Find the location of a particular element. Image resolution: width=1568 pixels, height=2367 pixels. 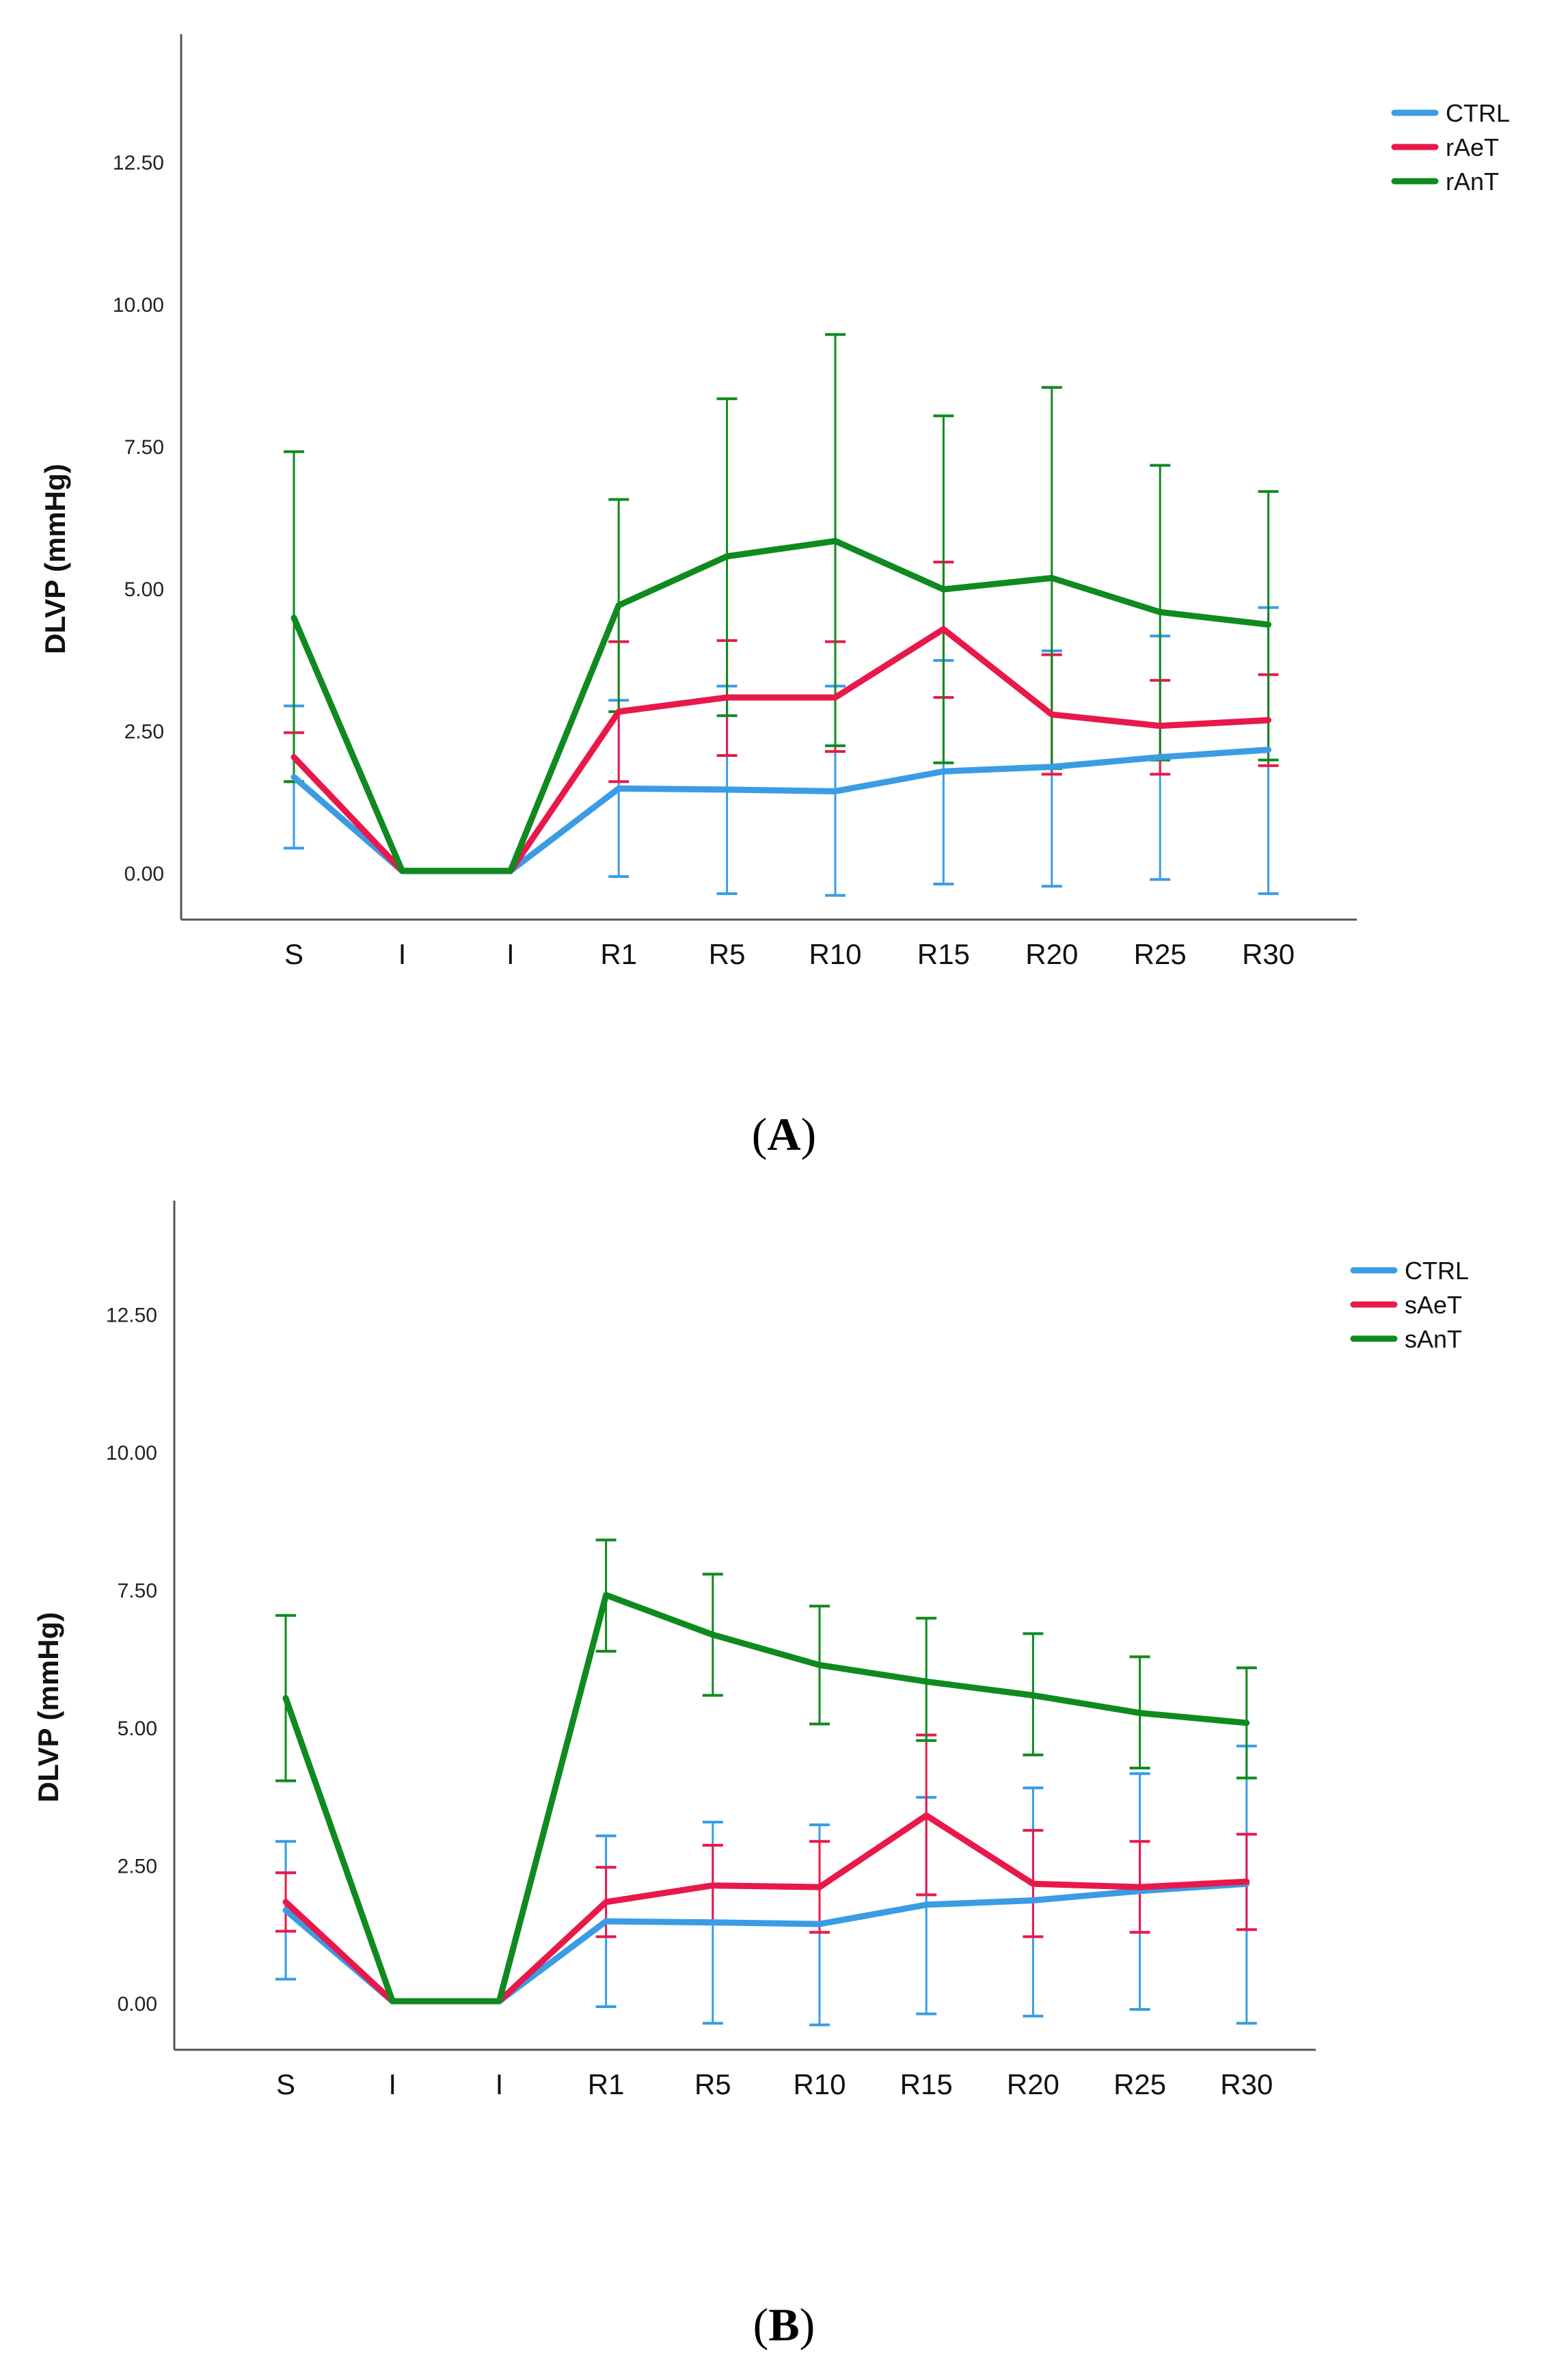

legend-label-raet: rAeT is located at coordinates (1472, 147).